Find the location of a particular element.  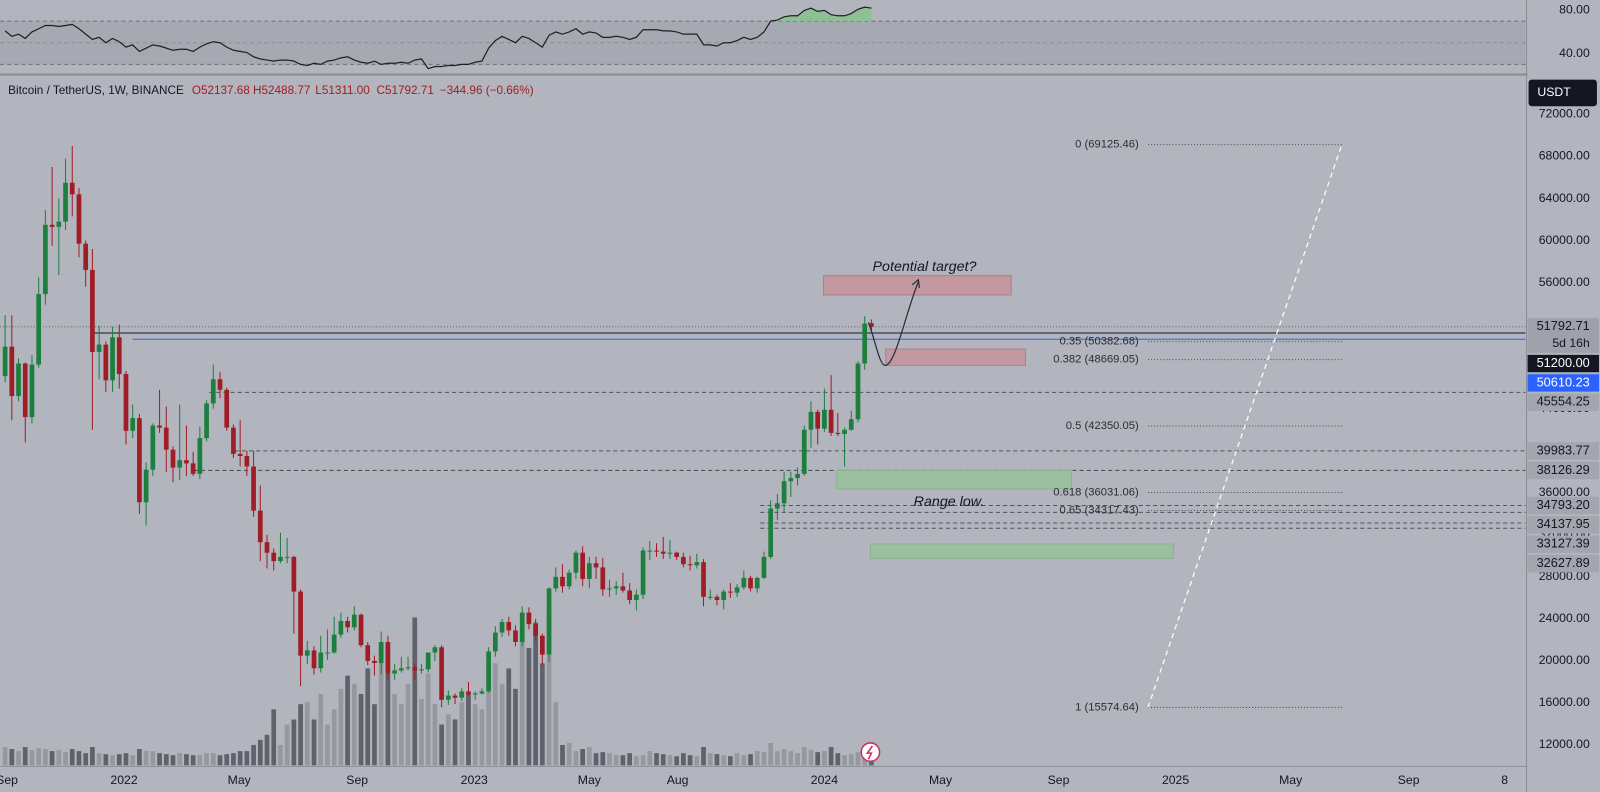

y-tick-label: 56000.00 is located at coordinates (1564, 282).